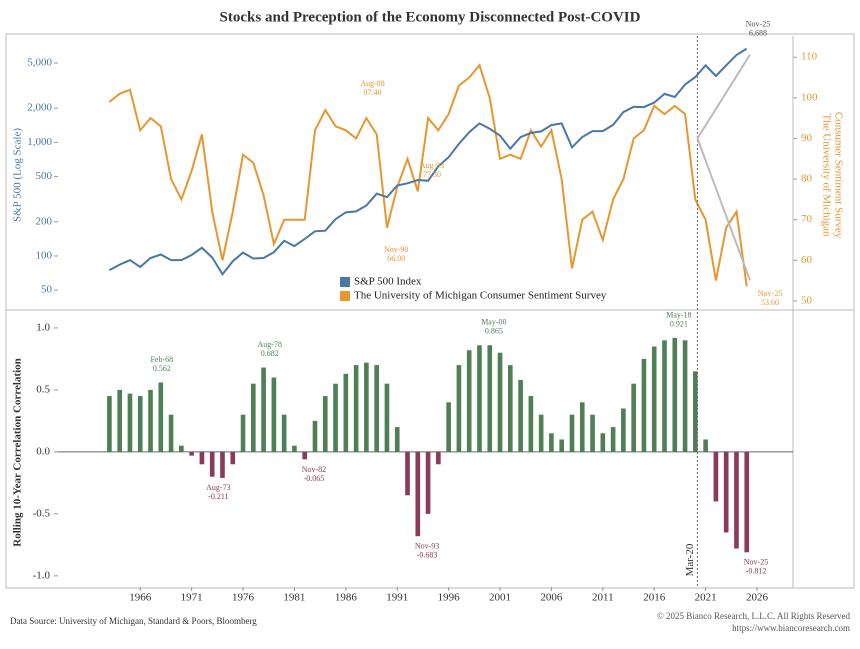 This screenshot has width=860, height=649. I want to click on y2-tick-label: 100, so click(809, 97).